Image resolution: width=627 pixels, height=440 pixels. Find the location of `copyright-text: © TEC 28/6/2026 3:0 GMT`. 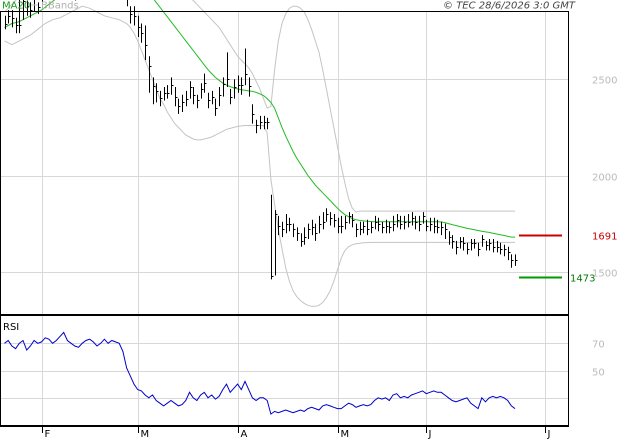

copyright-text: © TEC 28/6/2026 3:0 GMT is located at coordinates (509, 6).